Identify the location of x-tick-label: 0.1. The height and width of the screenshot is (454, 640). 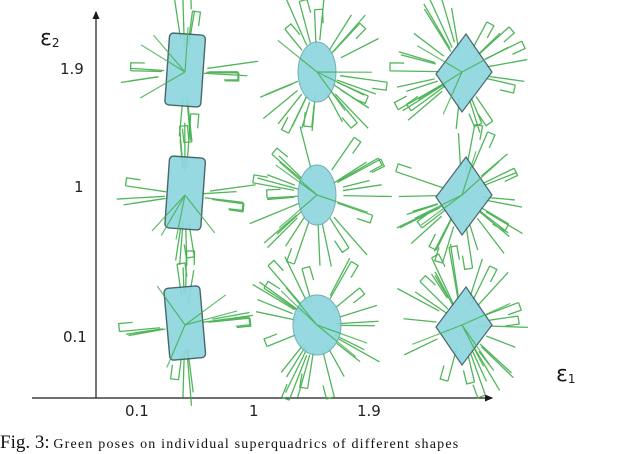
(137, 411).